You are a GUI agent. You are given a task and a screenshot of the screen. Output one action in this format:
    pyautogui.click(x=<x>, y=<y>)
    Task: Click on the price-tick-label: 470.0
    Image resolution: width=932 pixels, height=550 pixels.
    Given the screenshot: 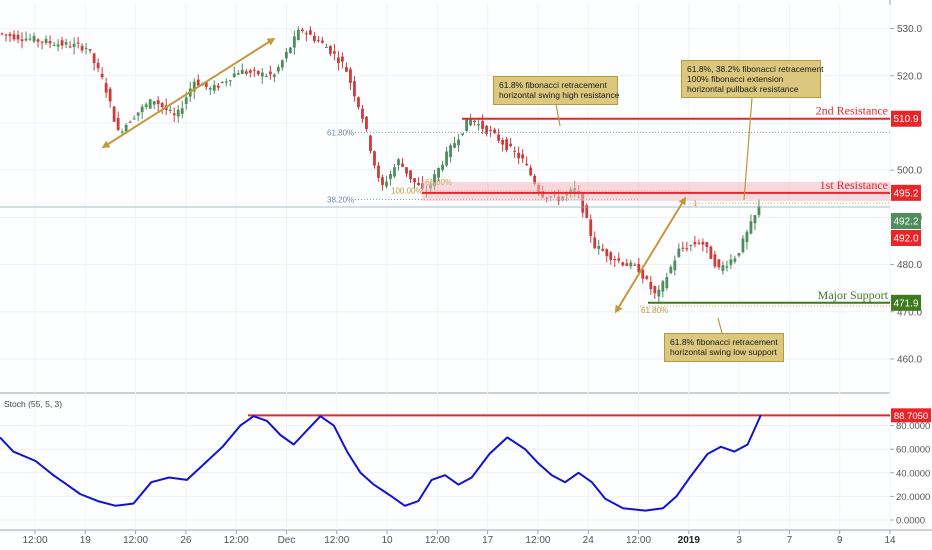 What is the action you would take?
    pyautogui.click(x=909, y=312)
    